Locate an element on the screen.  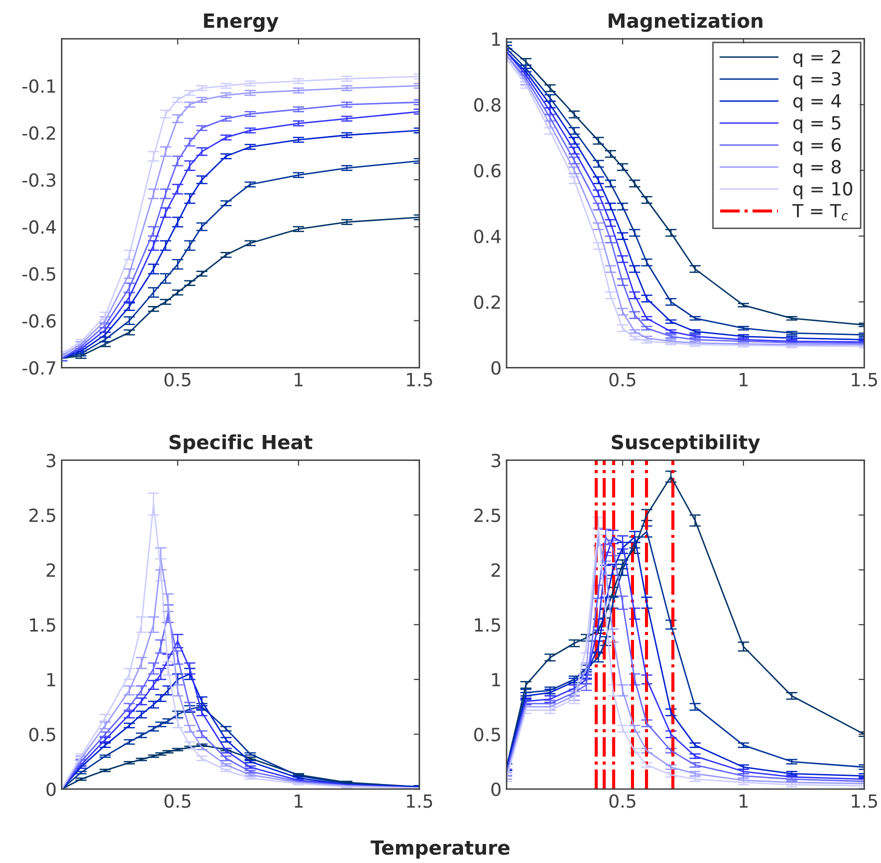
y-tick-label: 0.6 is located at coordinates (487, 171).